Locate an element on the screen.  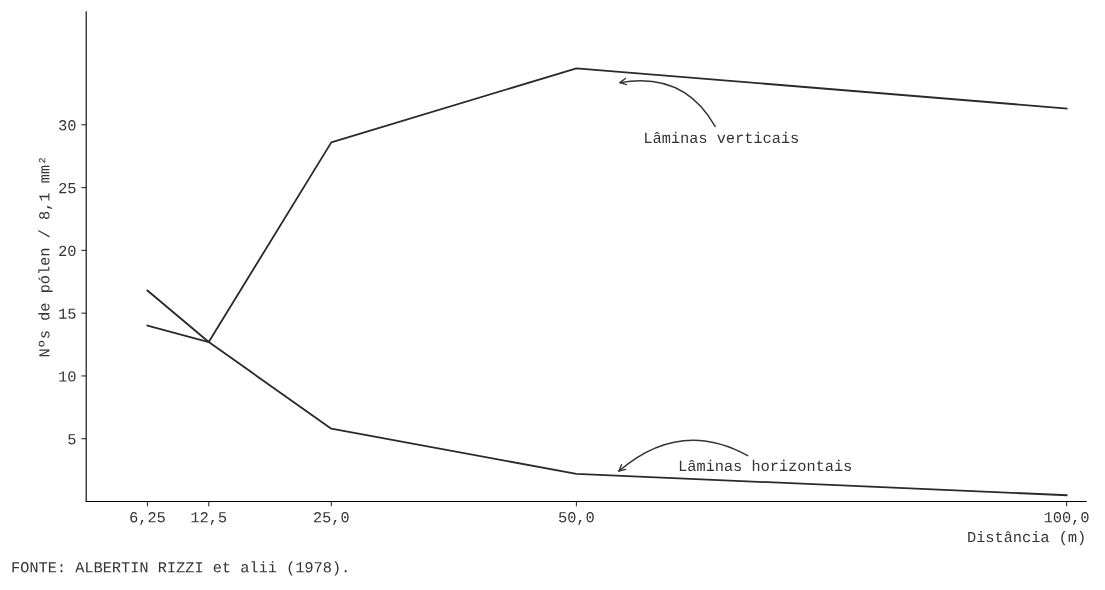
y-tick-label: 20 is located at coordinates (67, 251).